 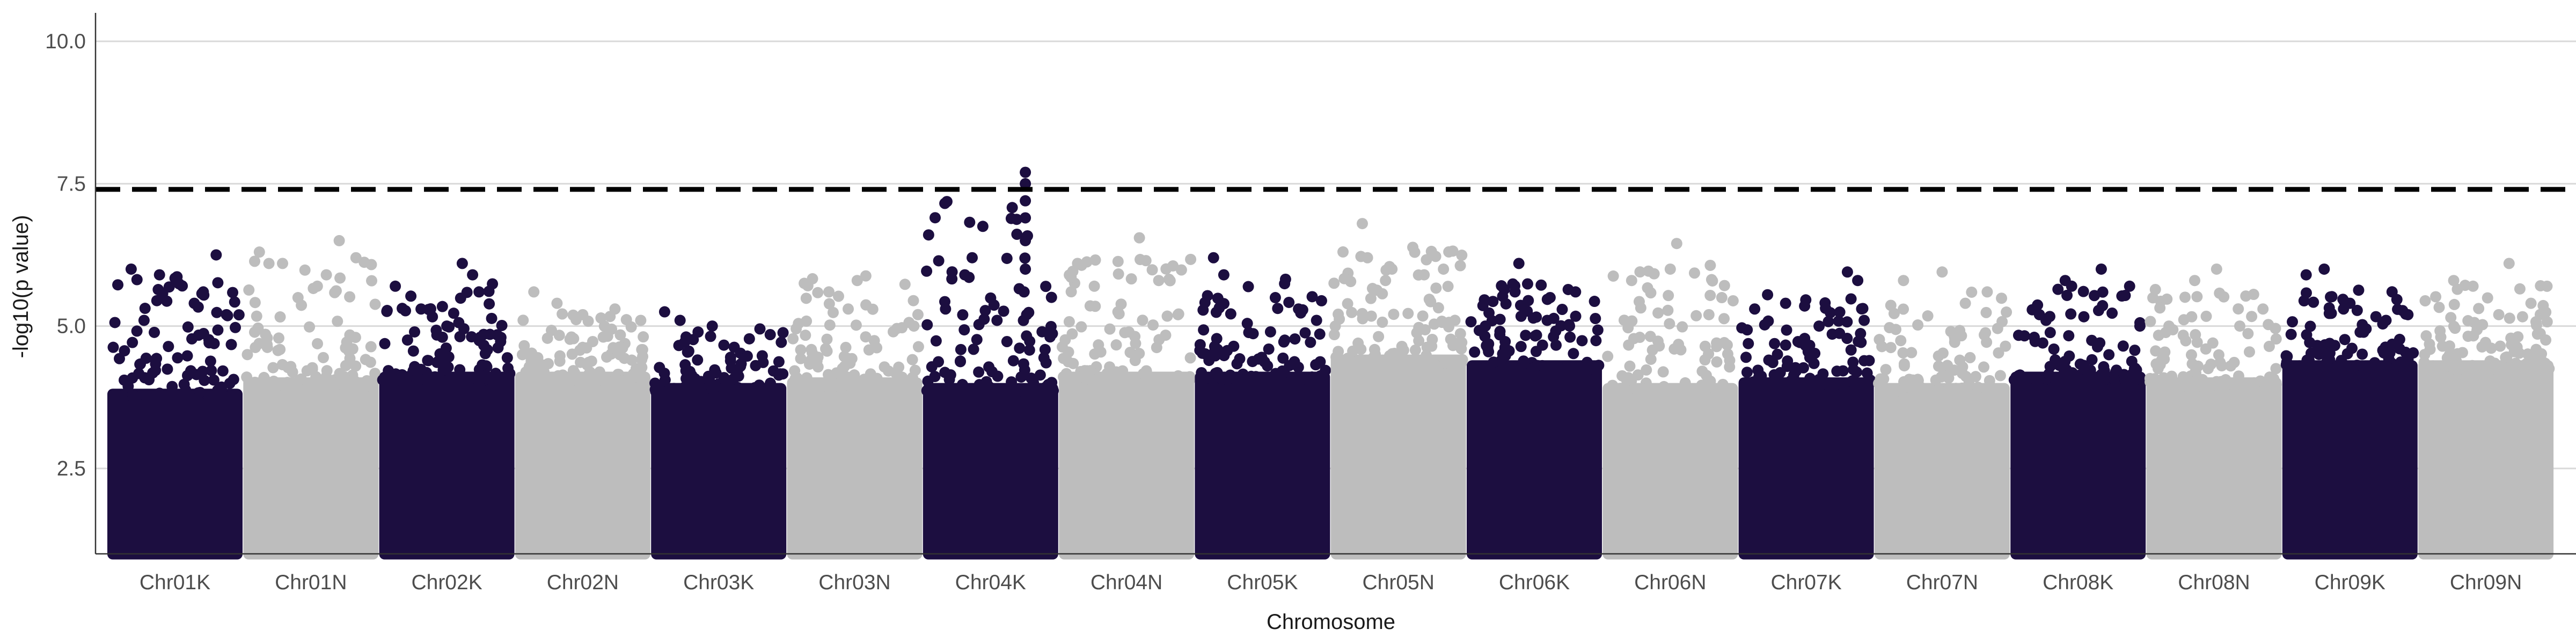 What do you see at coordinates (1398, 389) in the screenshot?
I see `chromosome-group-Chr05N` at bounding box center [1398, 389].